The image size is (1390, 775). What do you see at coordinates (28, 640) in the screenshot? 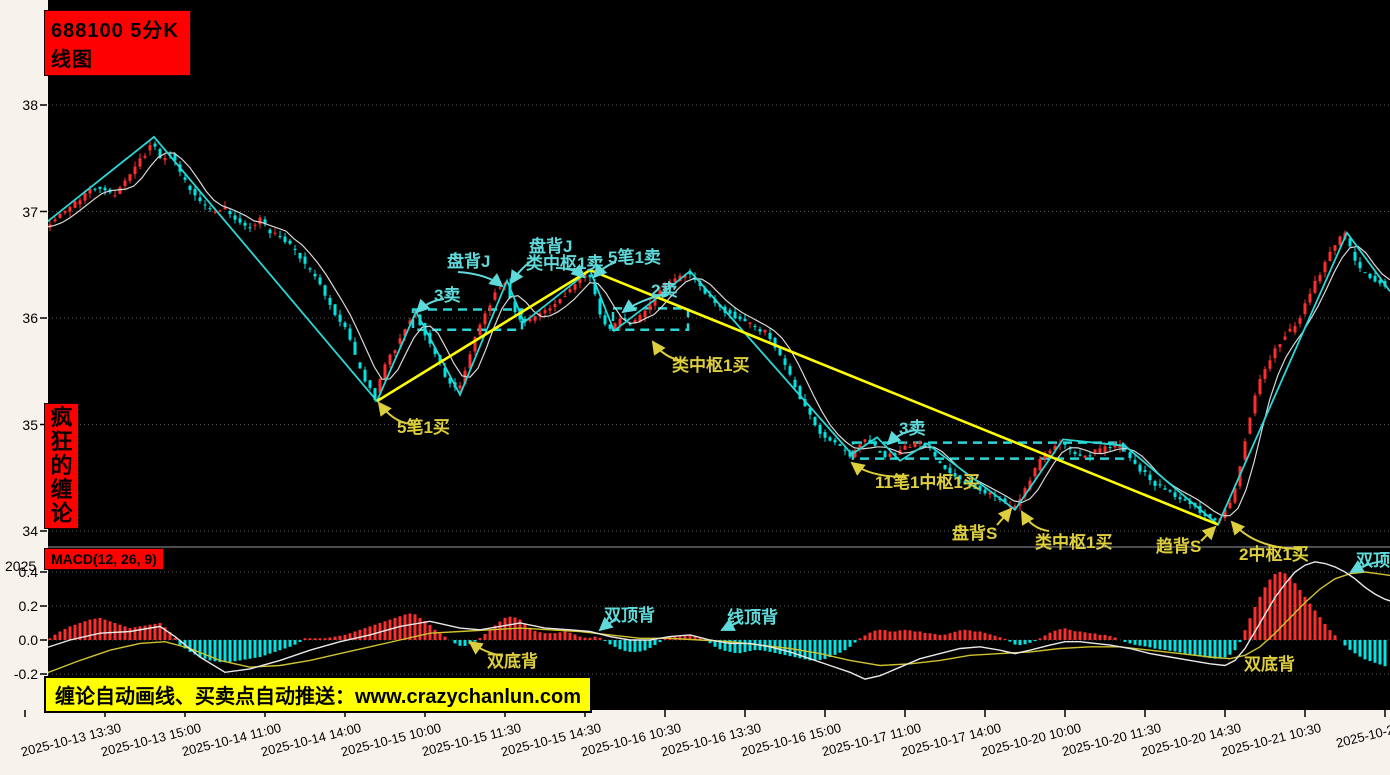
I see `macd-axis-label: 0.0` at bounding box center [28, 640].